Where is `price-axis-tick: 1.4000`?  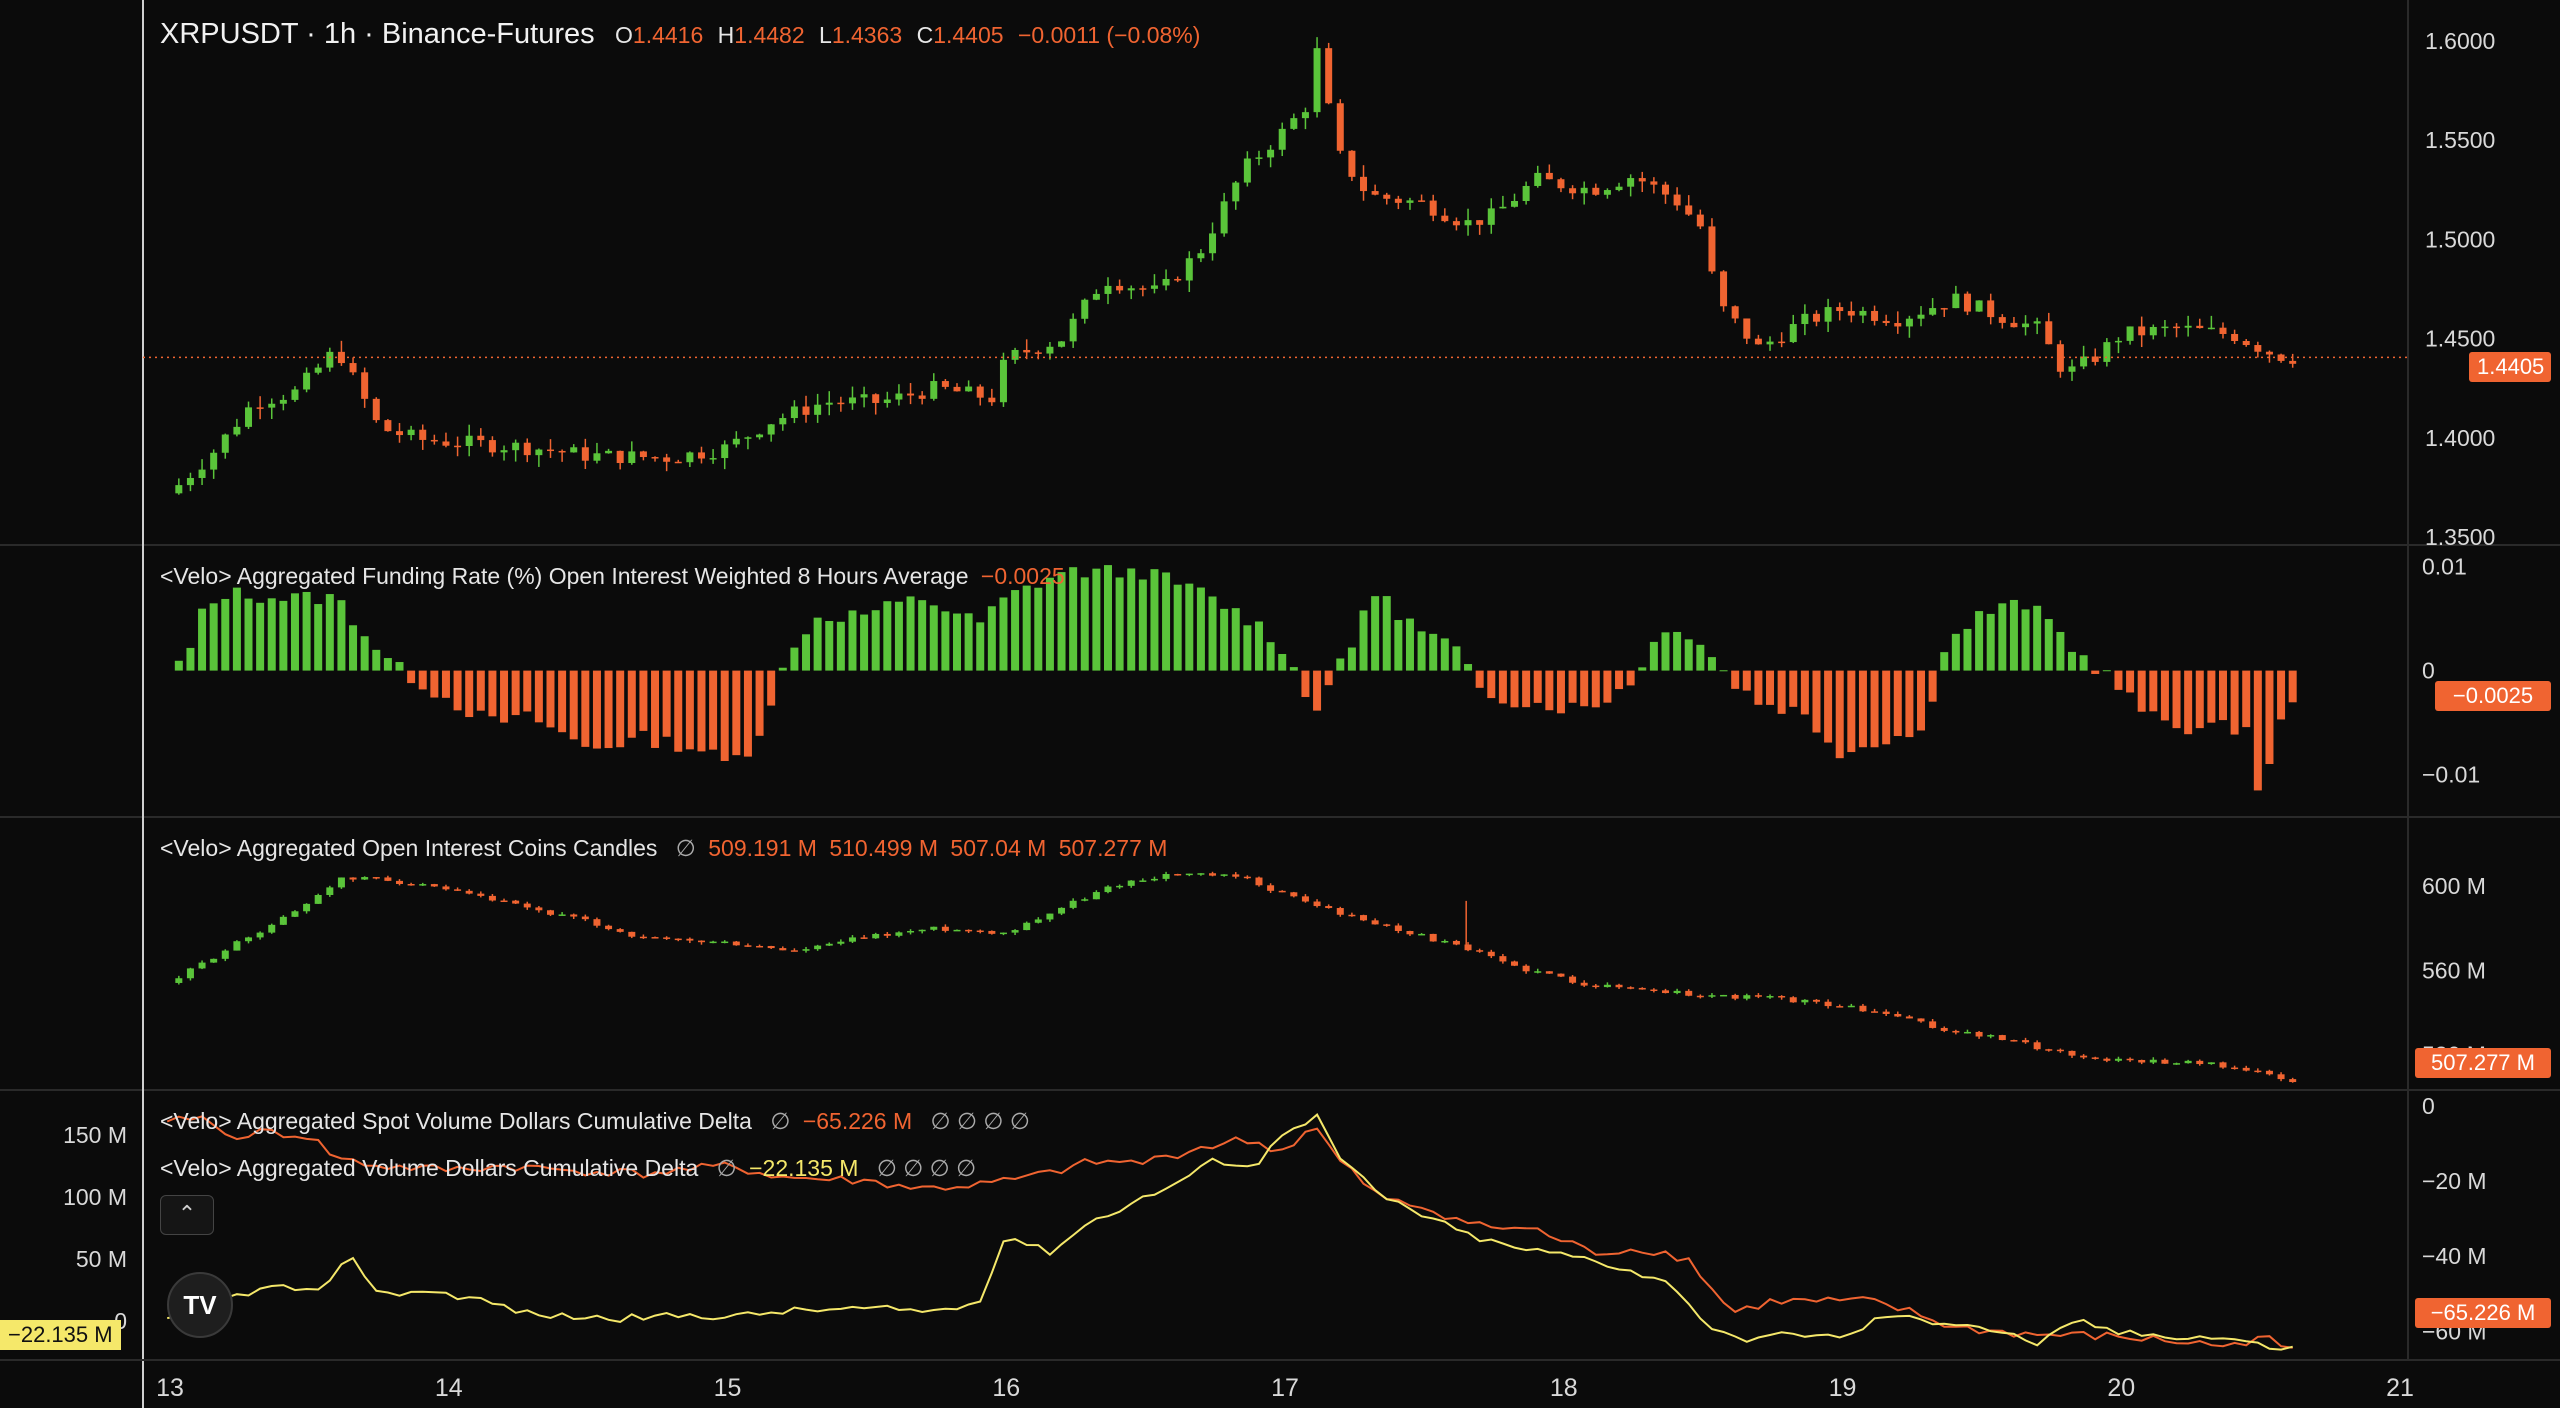
price-axis-tick: 1.4000 is located at coordinates (2460, 438).